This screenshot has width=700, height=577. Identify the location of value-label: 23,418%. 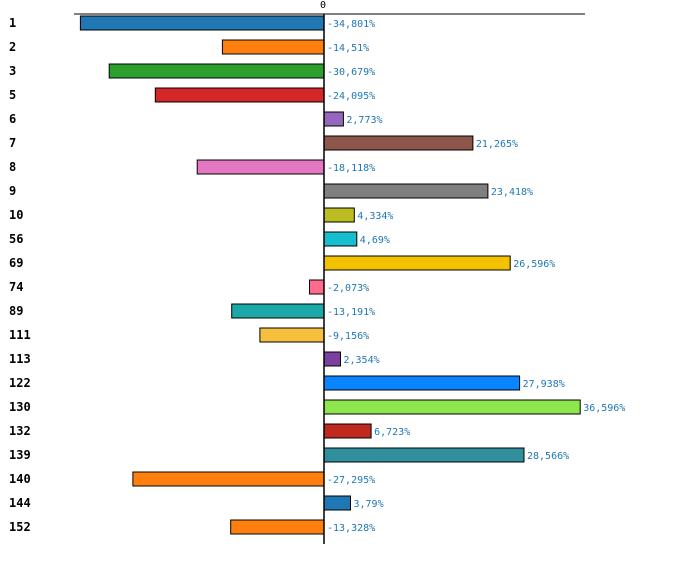
(512, 192).